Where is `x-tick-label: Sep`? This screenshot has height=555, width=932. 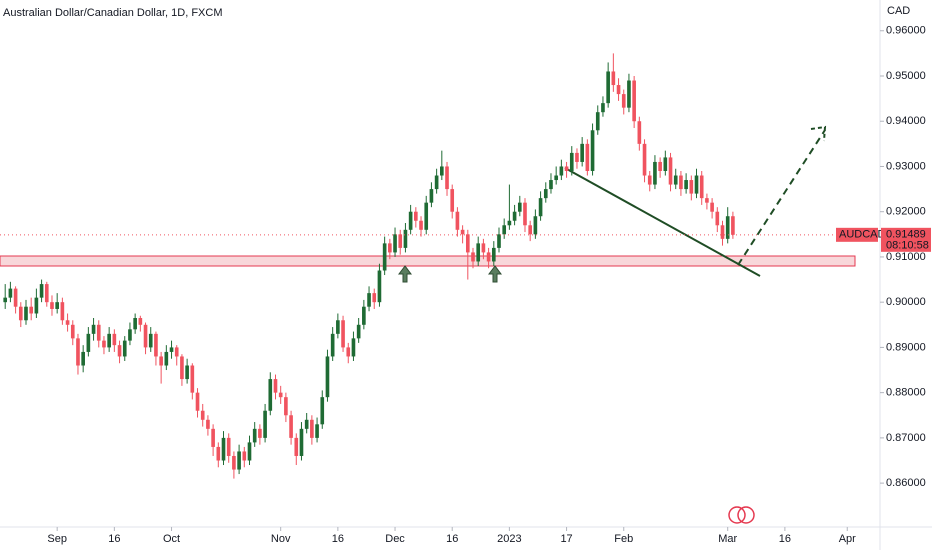 x-tick-label: Sep is located at coordinates (57, 539).